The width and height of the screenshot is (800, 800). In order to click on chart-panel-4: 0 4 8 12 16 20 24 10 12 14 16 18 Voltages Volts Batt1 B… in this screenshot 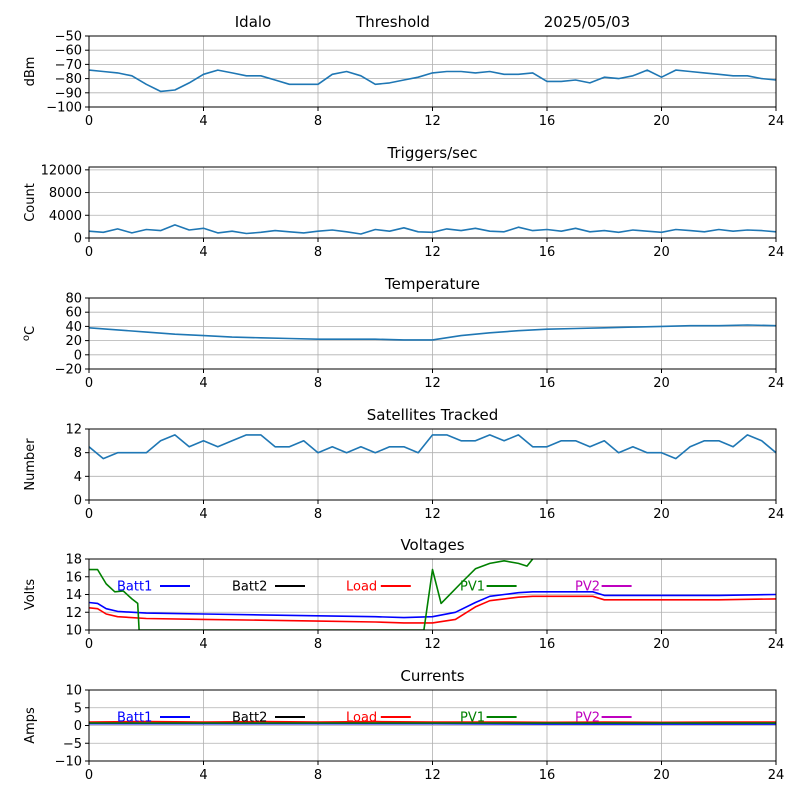, I will do `click(403, 594)`.